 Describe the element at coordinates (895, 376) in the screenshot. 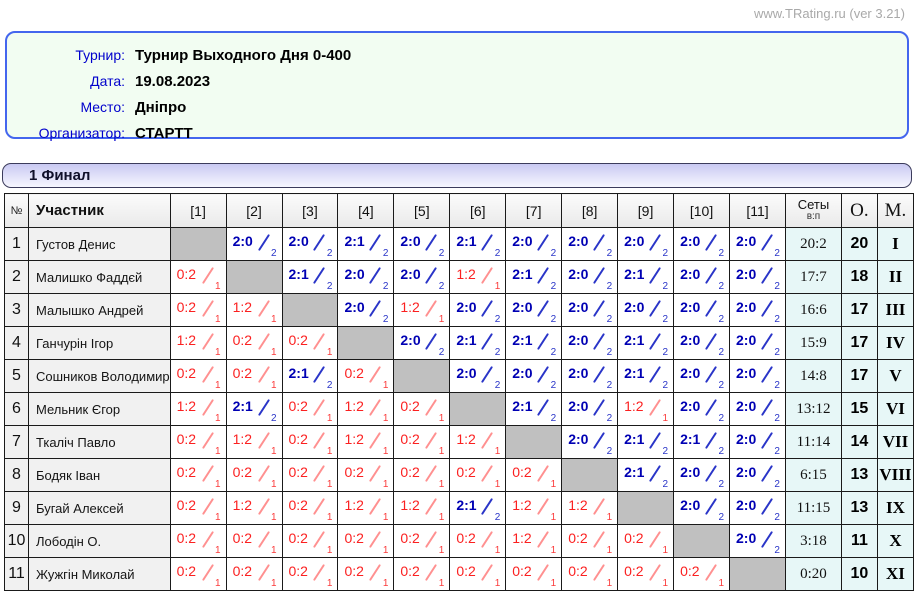

I see `place-roman: V` at that location.